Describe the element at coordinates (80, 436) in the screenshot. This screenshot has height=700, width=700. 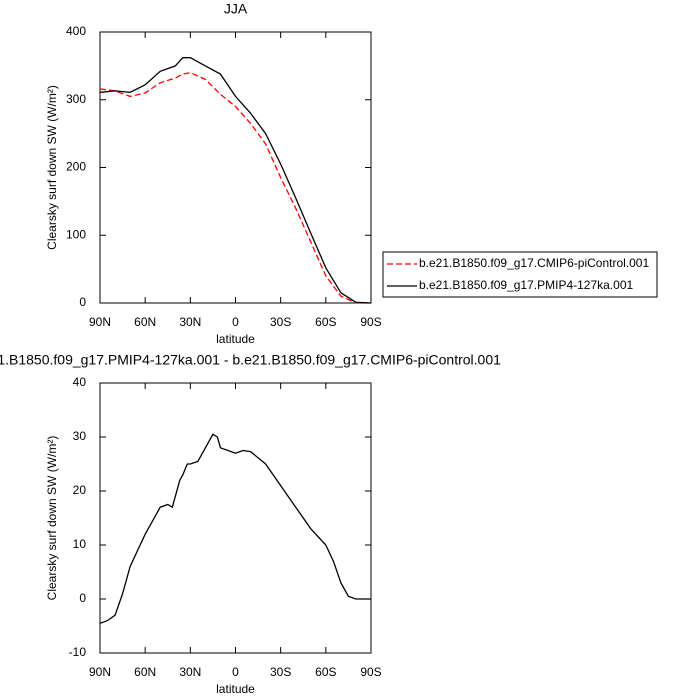
I see `y-tick-label: 30` at that location.